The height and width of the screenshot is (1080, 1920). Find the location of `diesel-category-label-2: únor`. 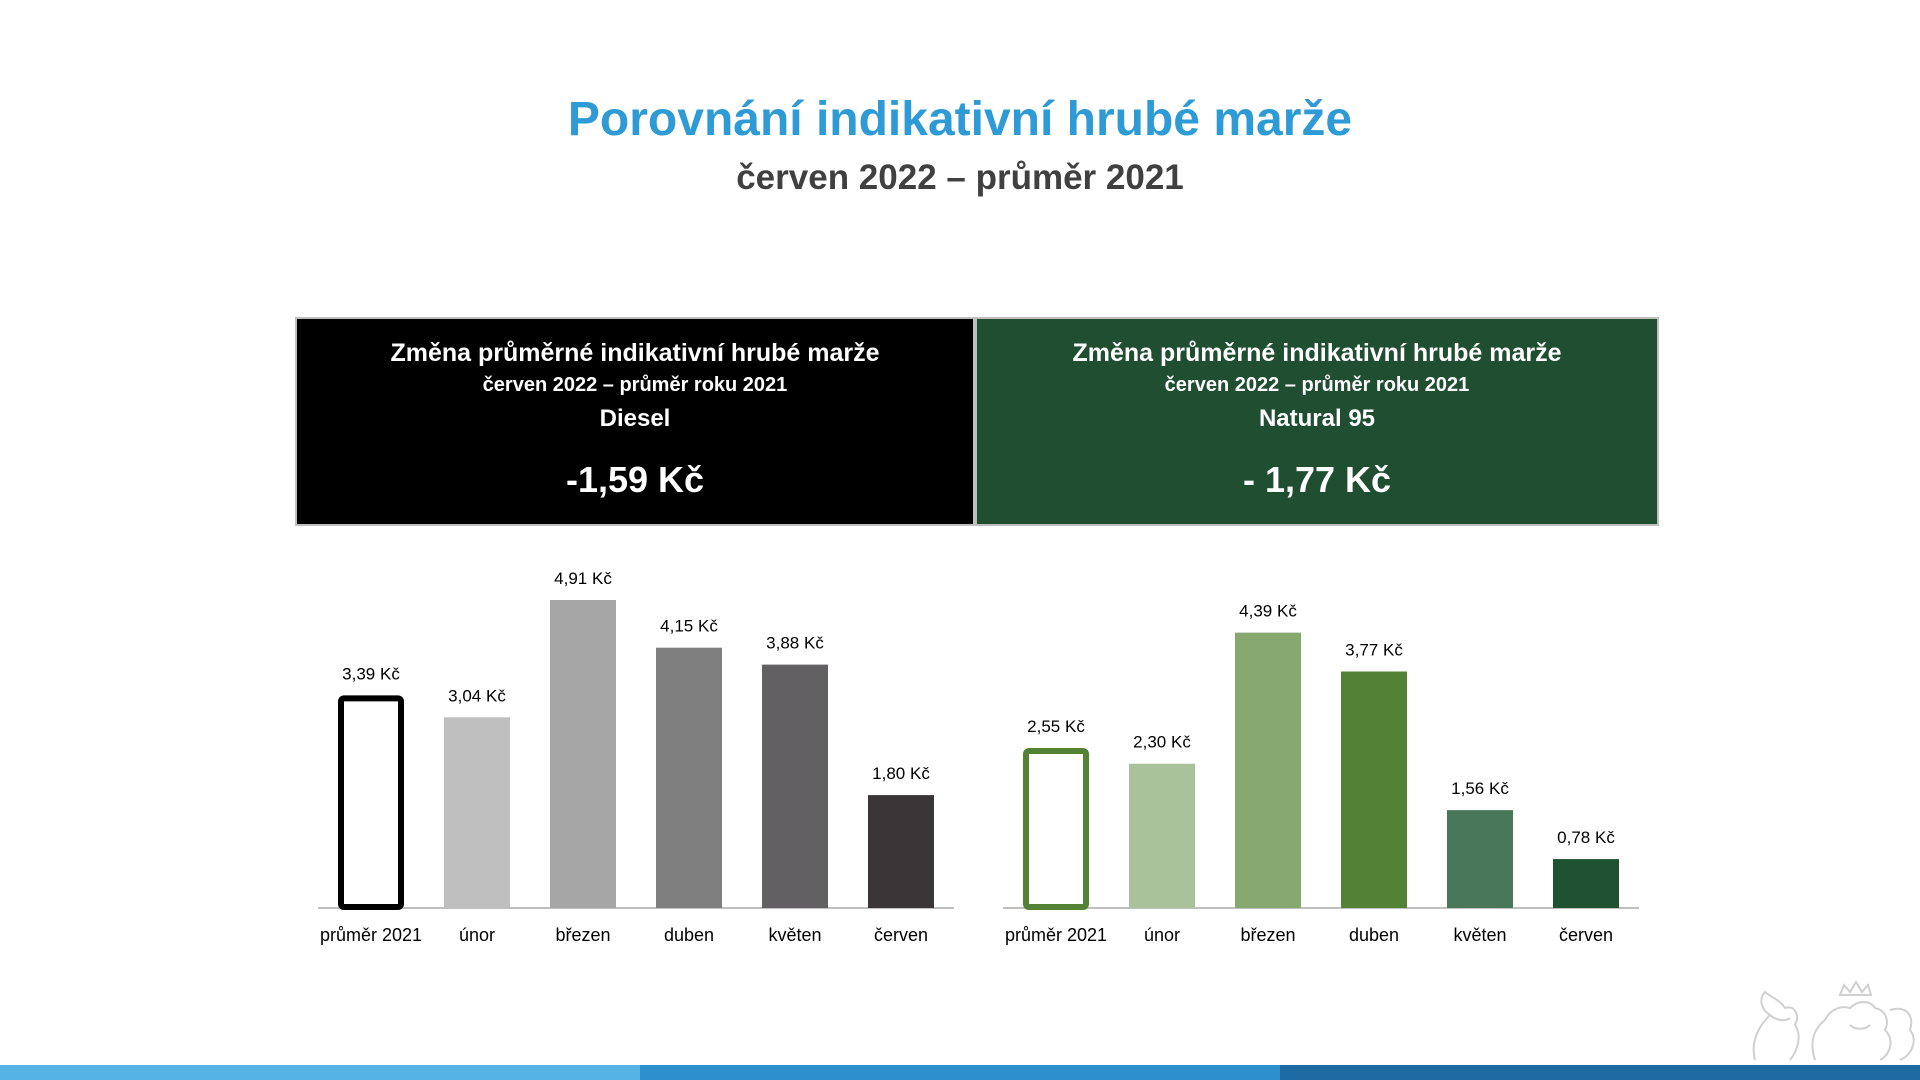

diesel-category-label-2: únor is located at coordinates (477, 935).